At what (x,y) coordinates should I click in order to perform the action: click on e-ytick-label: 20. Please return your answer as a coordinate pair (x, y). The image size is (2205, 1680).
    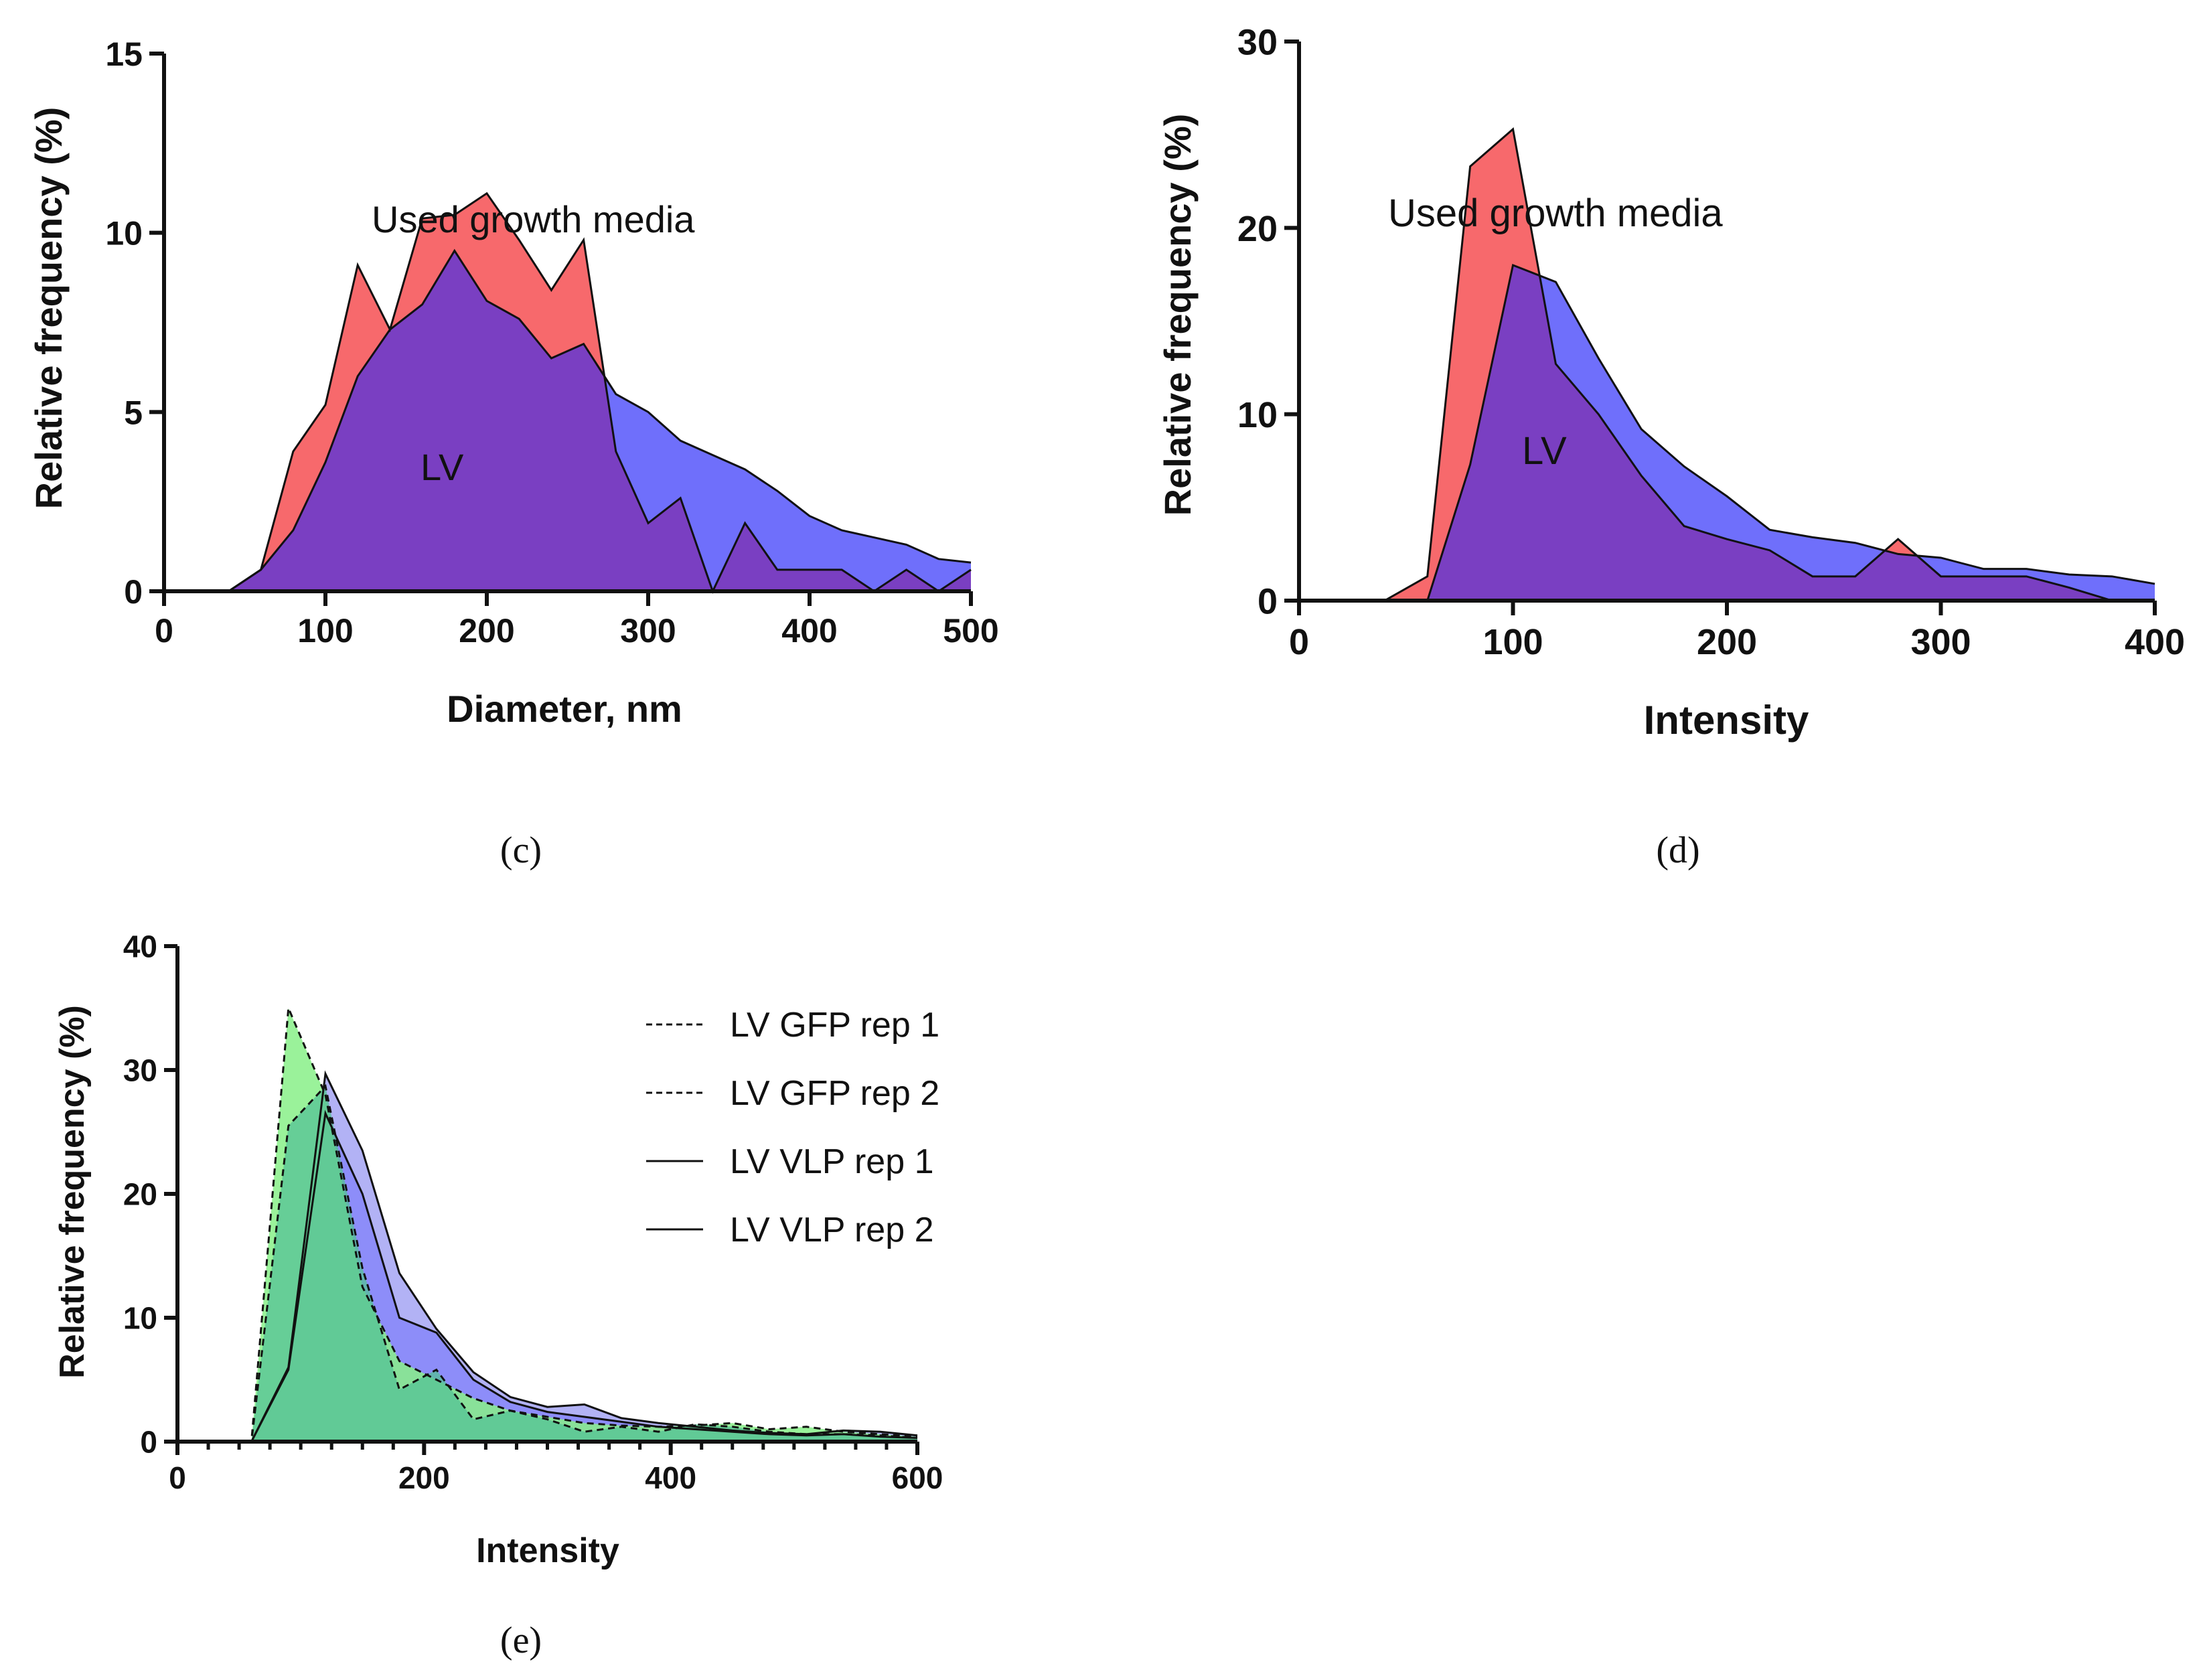
    Looking at the image, I should click on (140, 1194).